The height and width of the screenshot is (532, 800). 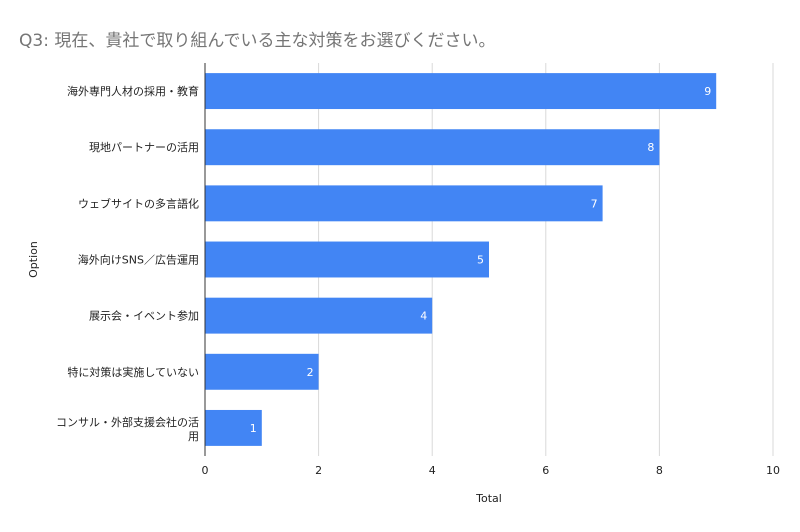 I want to click on bar-value-label: 5, so click(x=480, y=260).